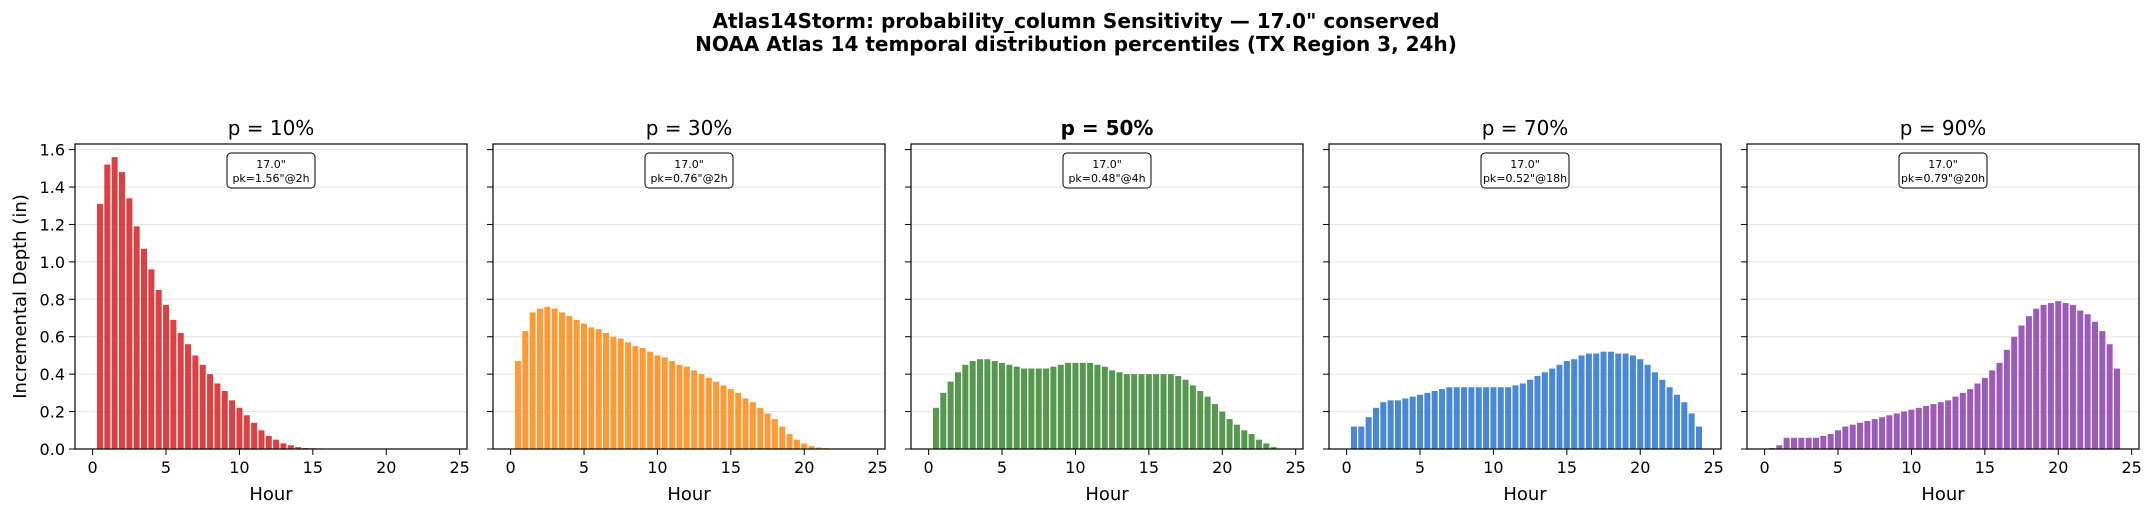 The image size is (2152, 514). Describe the element at coordinates (1943, 128) in the screenshot. I see `panel-title: p = 90%` at that location.